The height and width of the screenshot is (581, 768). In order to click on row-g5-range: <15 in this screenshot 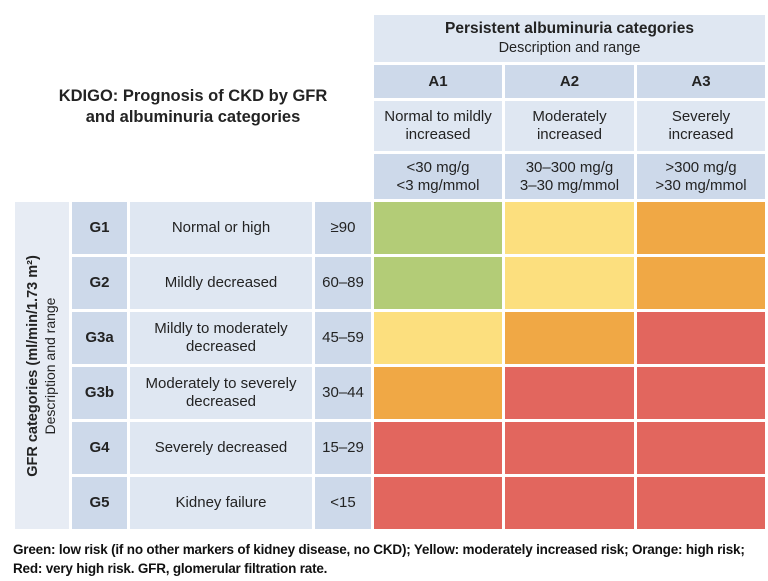, I will do `click(343, 503)`.